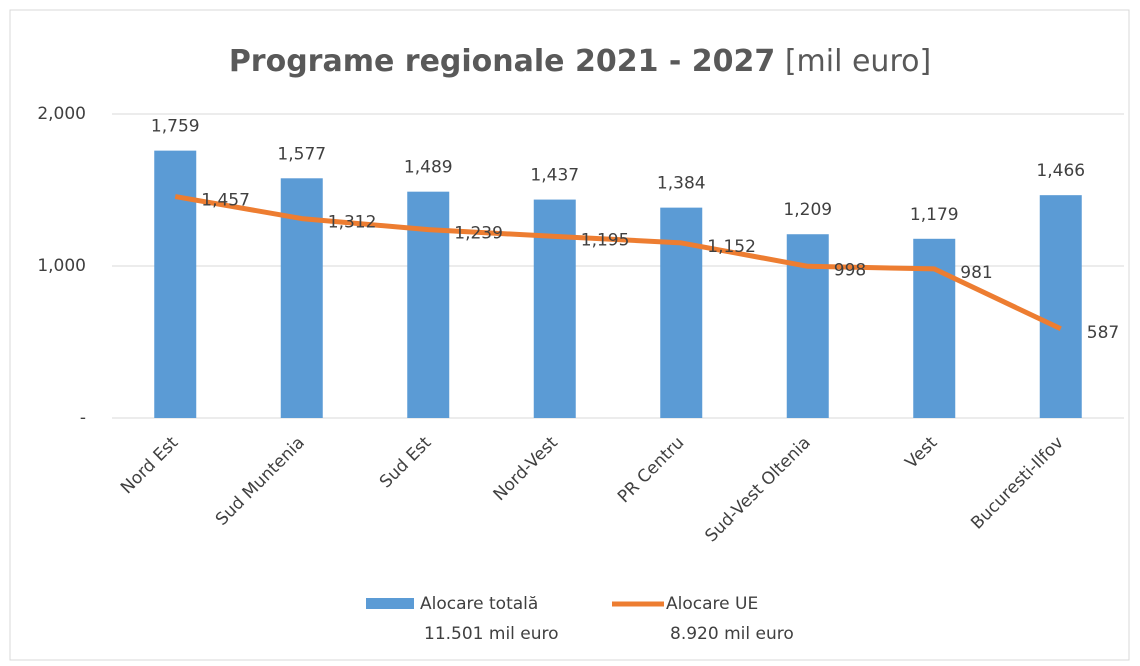  What do you see at coordinates (732, 634) in the screenshot?
I see `legend-detail: 8.920 mil euro` at bounding box center [732, 634].